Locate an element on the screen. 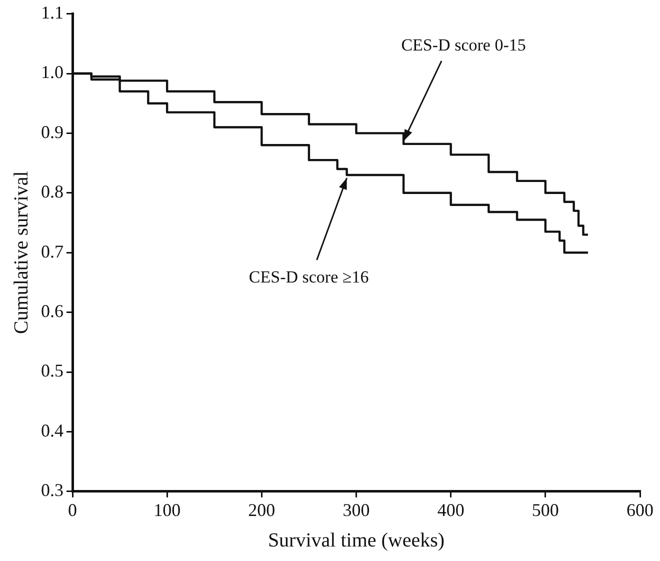  y-tick-label: 0.5 is located at coordinates (52, 370).